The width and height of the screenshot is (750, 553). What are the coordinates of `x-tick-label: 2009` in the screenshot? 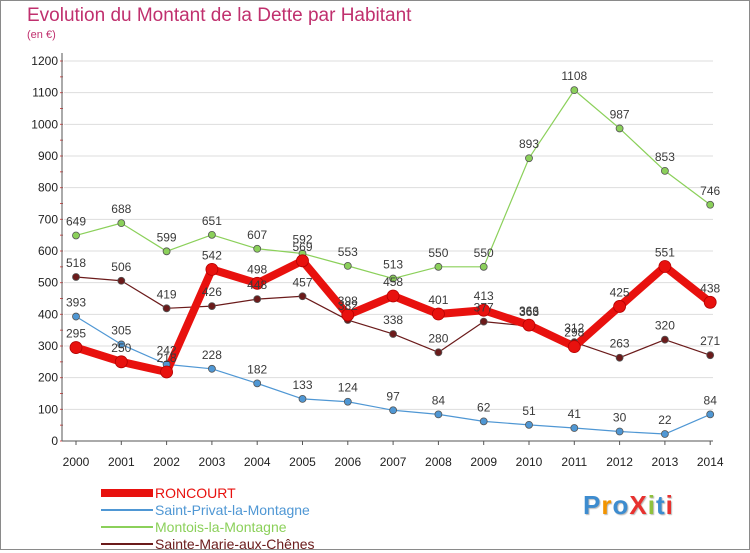 It's located at (483, 462).